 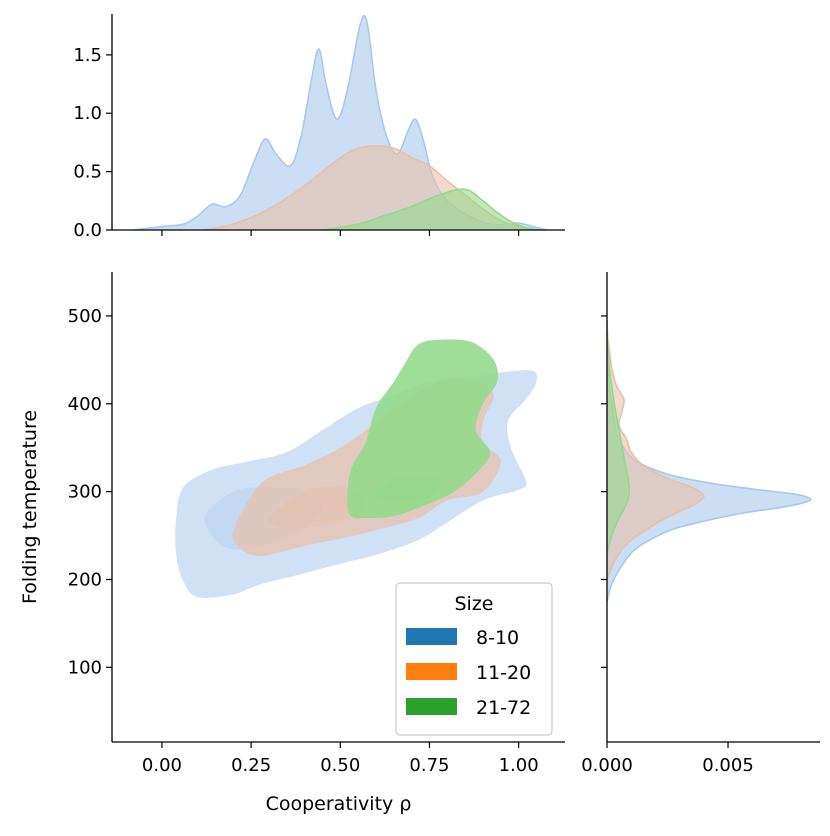 What do you see at coordinates (162, 765) in the screenshot?
I see `x-tick-label: 0.00` at bounding box center [162, 765].